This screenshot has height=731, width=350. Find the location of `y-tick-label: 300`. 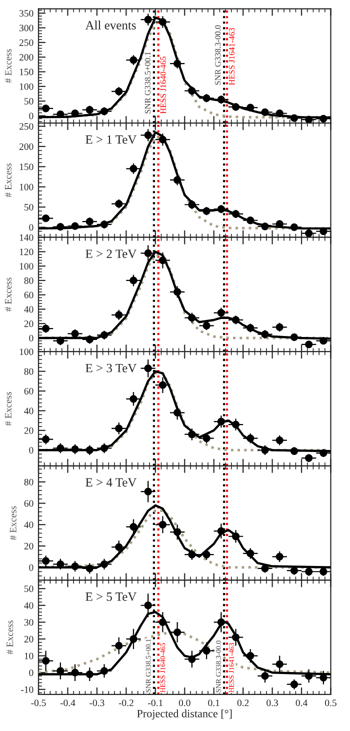

y-tick-label: 300 is located at coordinates (27, 28).